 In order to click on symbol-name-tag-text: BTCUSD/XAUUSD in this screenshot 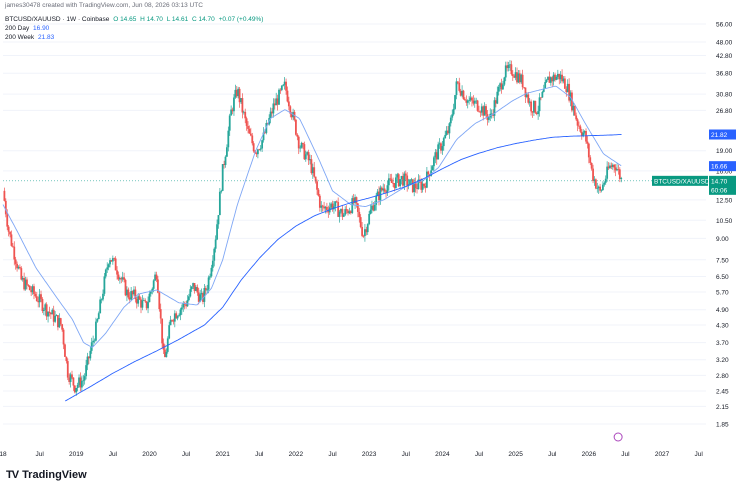, I will do `click(682, 181)`.